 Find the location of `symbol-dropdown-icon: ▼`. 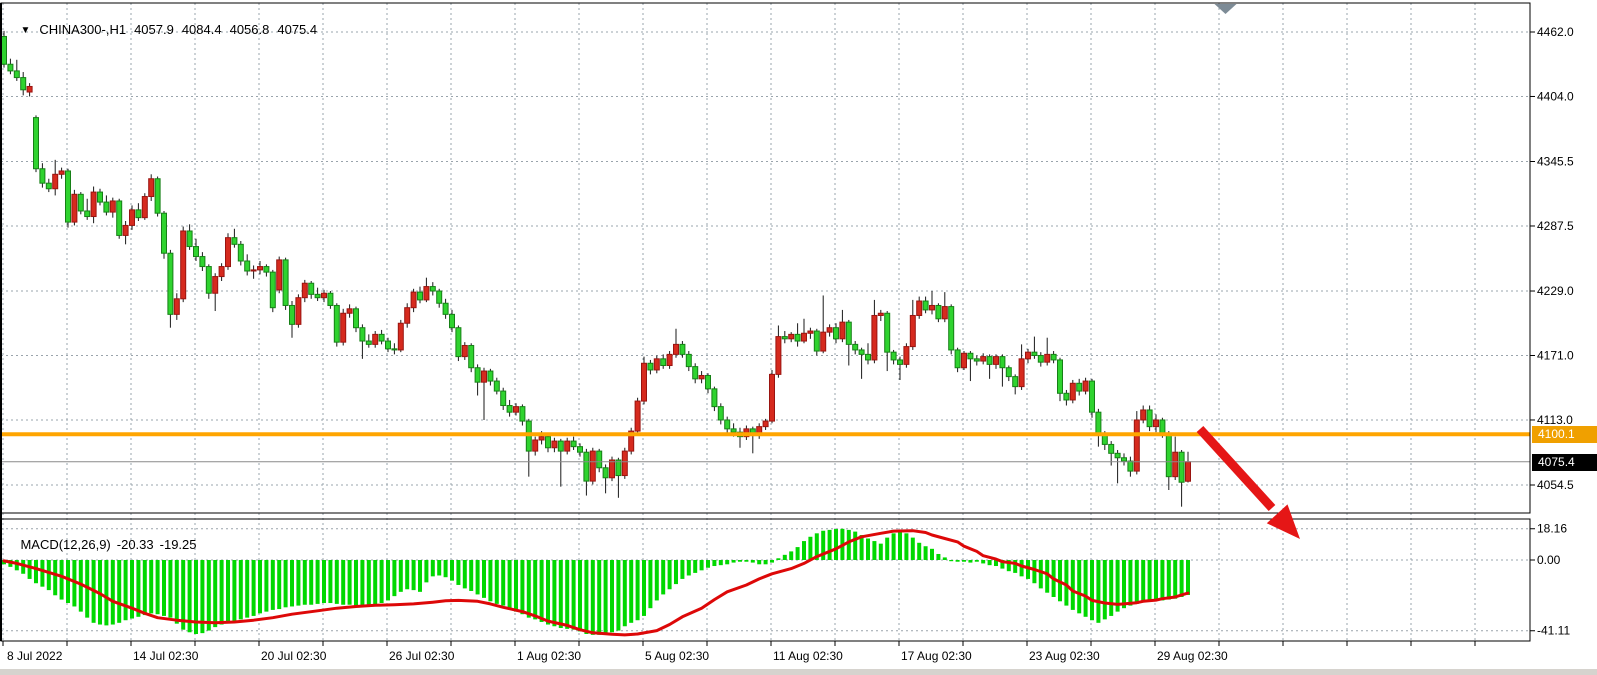

symbol-dropdown-icon: ▼ is located at coordinates (25, 30).